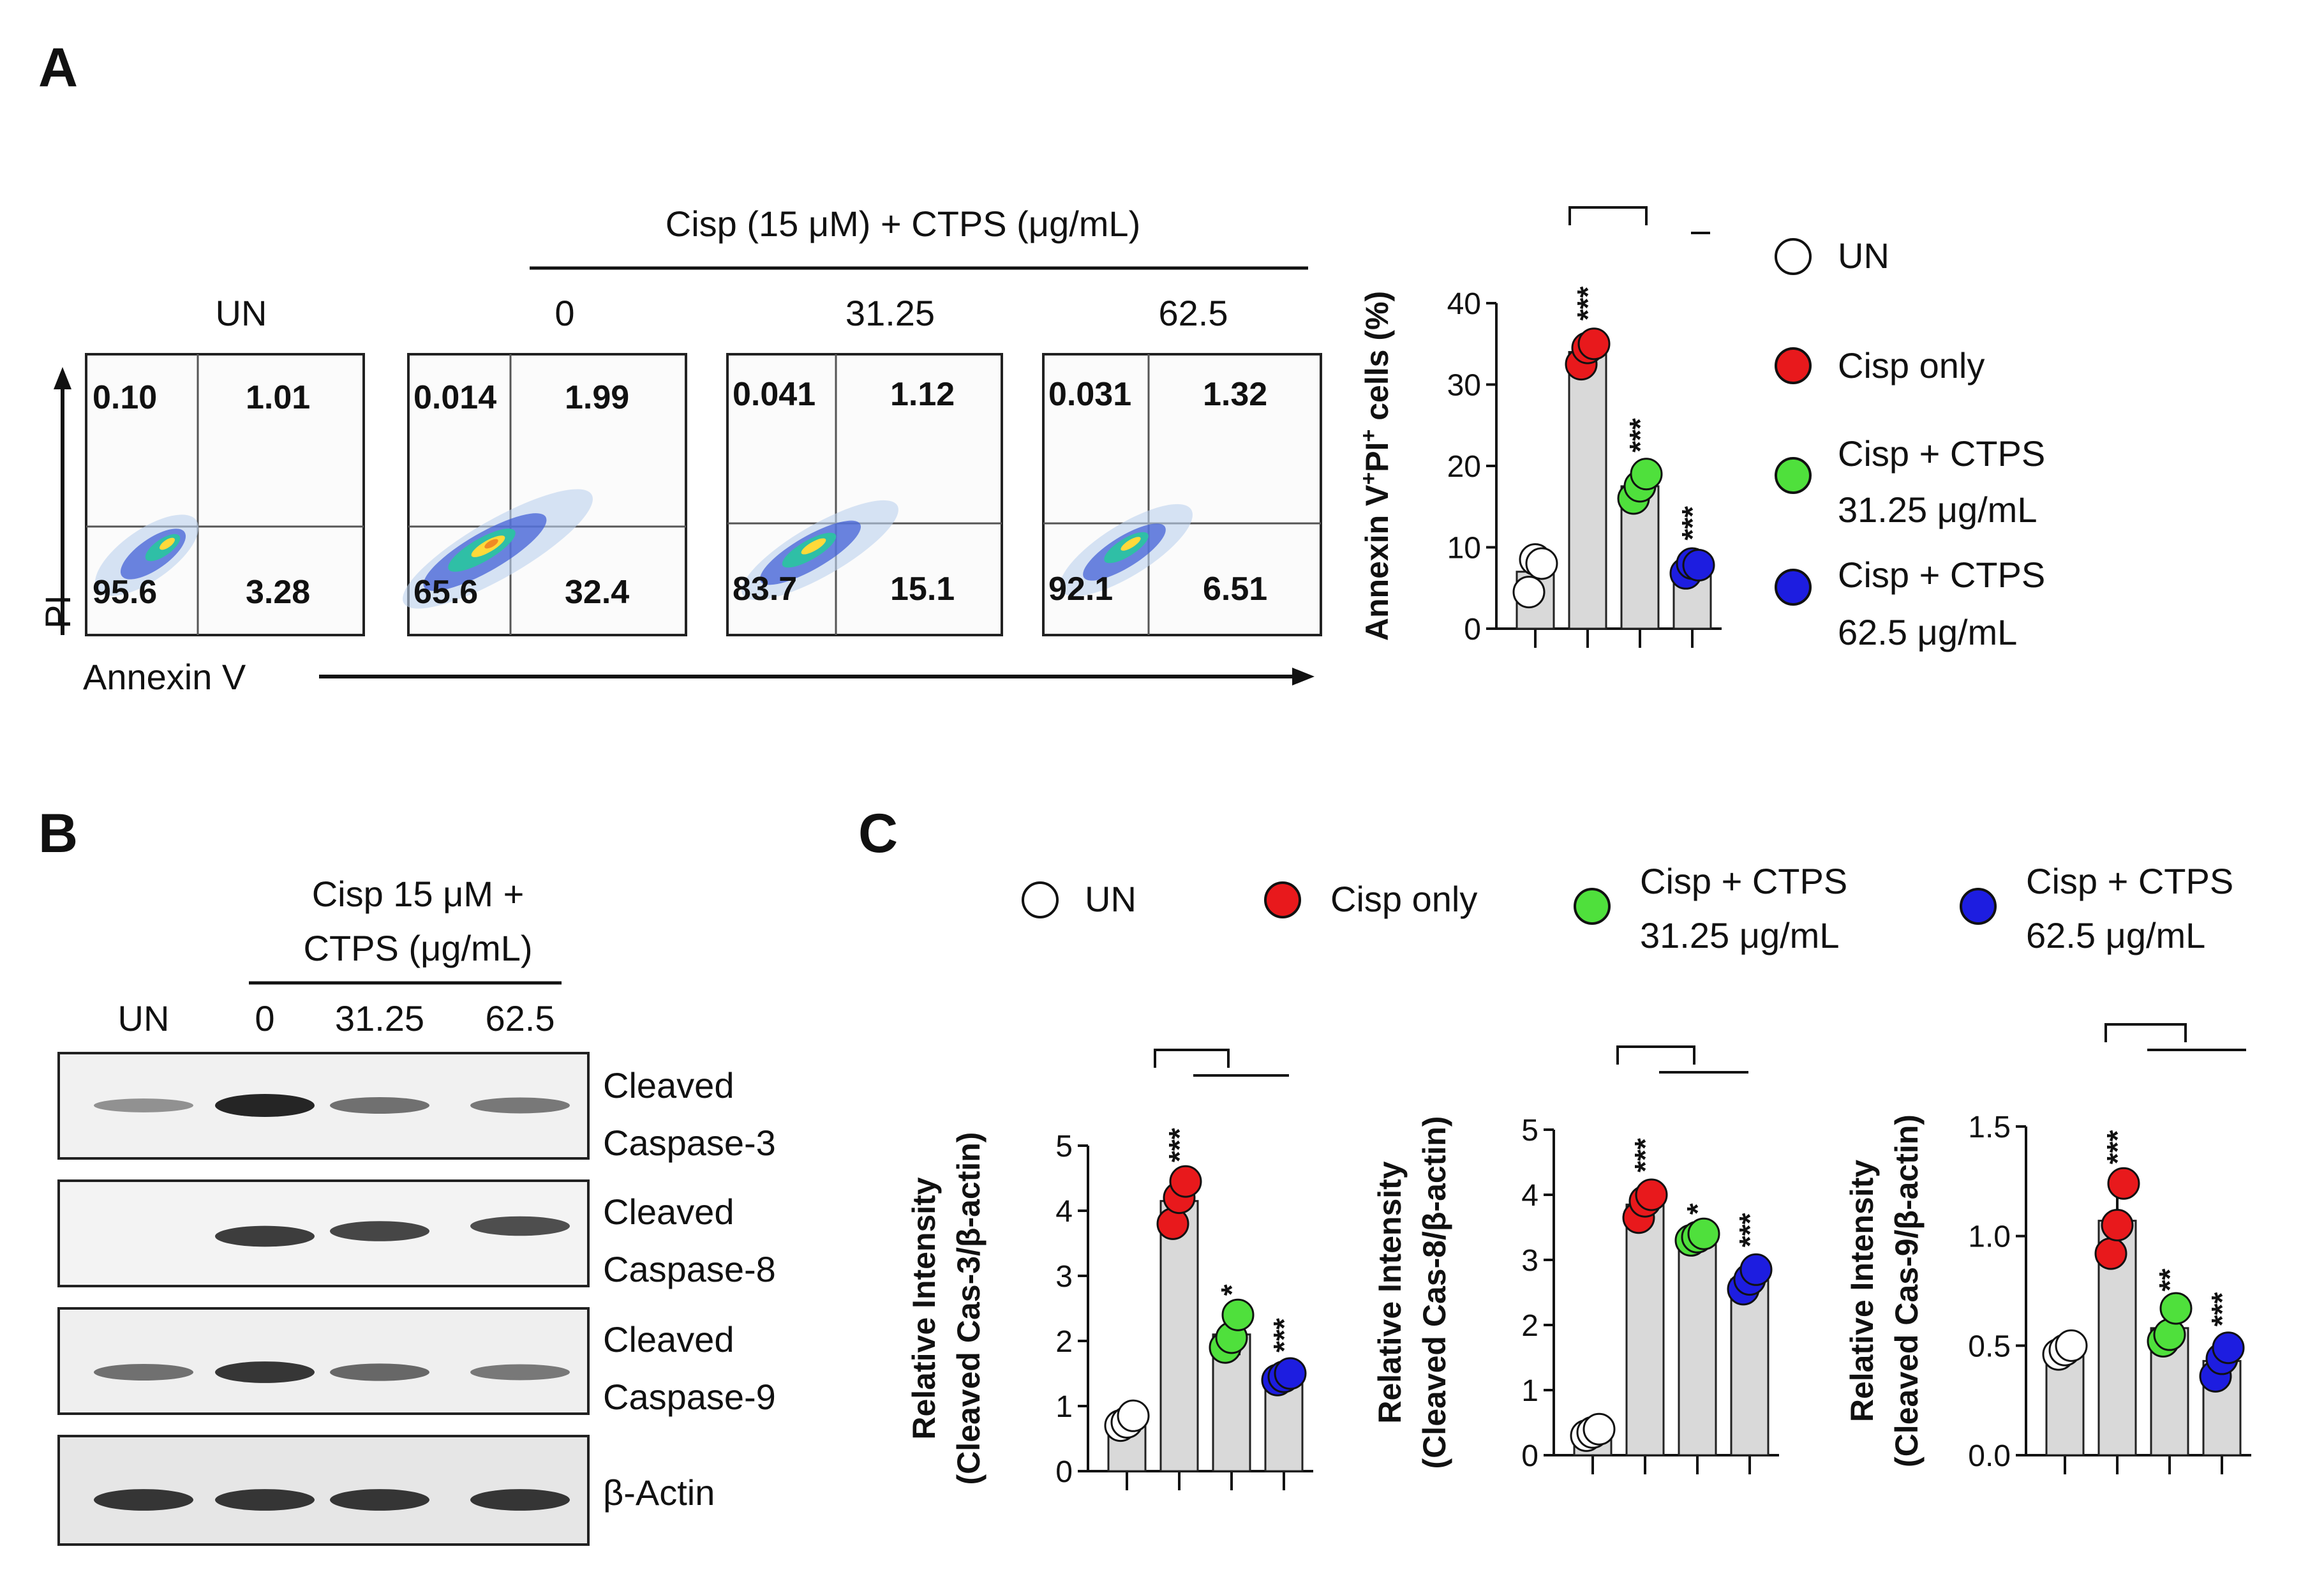  What do you see at coordinates (1593, 906) in the screenshot?
I see `legend-c-low-marker` at bounding box center [1593, 906].